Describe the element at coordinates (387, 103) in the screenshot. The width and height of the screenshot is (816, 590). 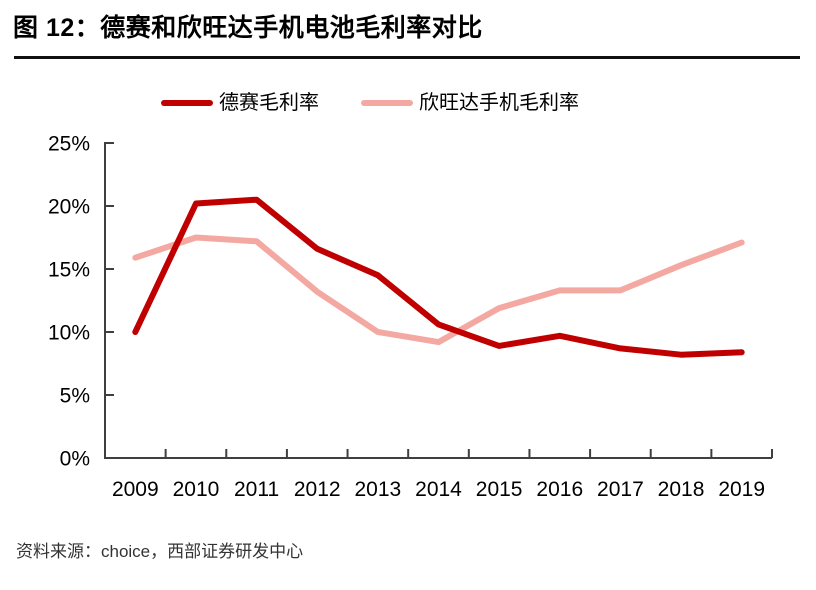
I see `sunwoda-line-swatch` at that location.